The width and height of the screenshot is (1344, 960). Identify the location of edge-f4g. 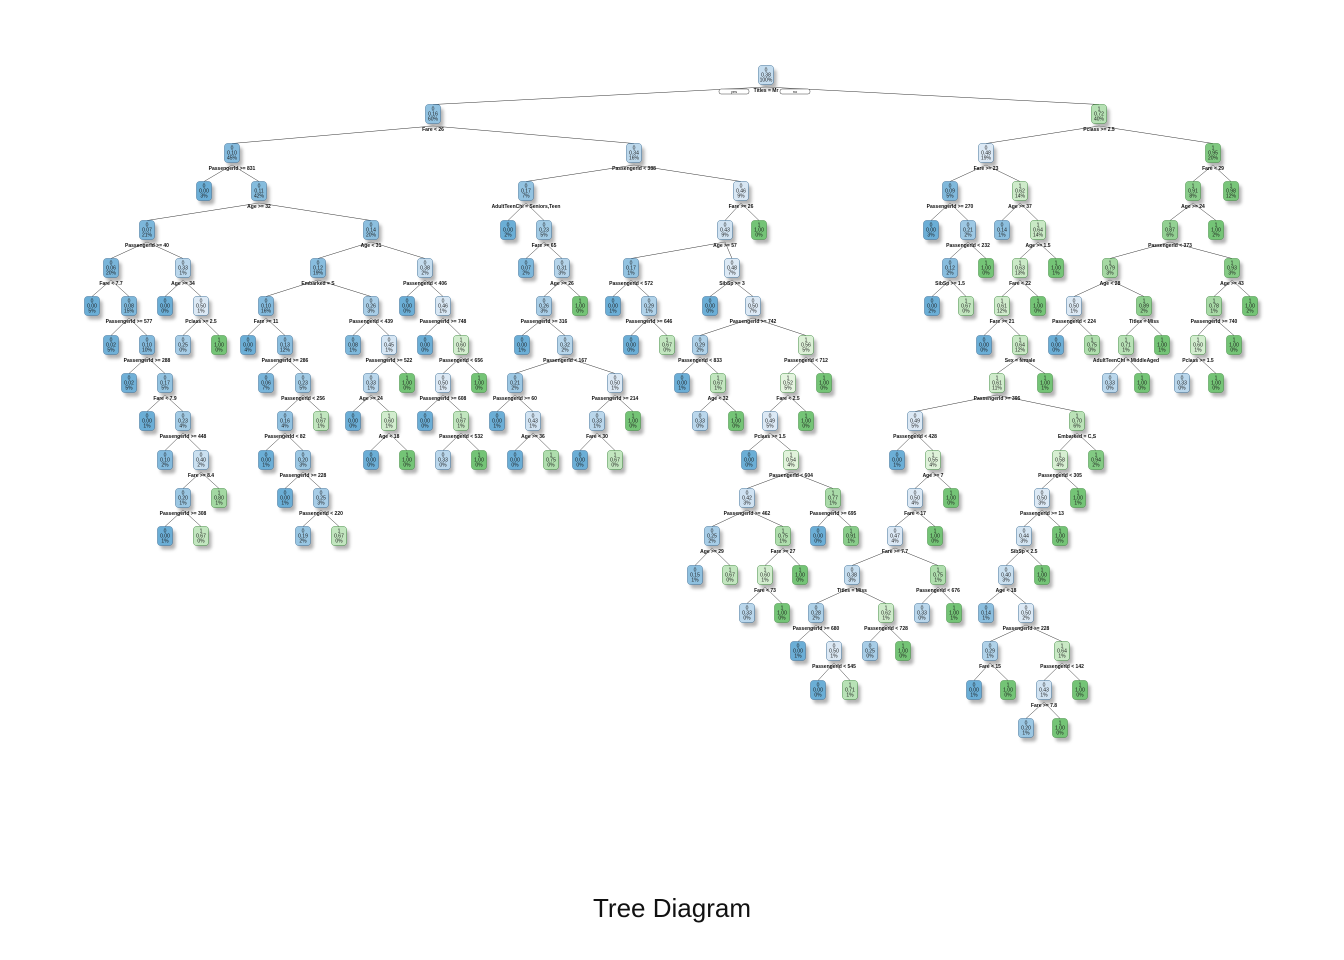
(878, 633).